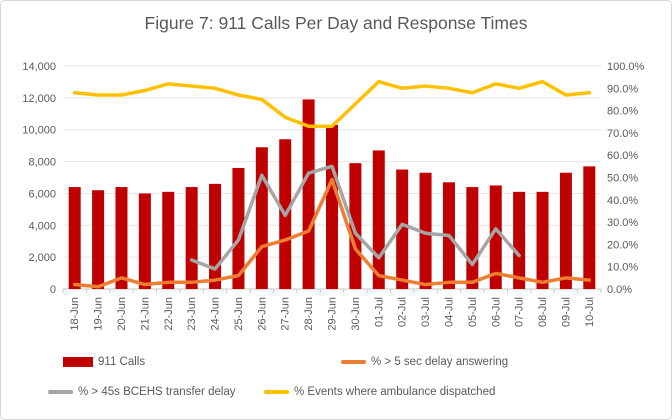 The height and width of the screenshot is (420, 672). What do you see at coordinates (622, 156) in the screenshot?
I see `svg-text: 60.0%` at bounding box center [622, 156].